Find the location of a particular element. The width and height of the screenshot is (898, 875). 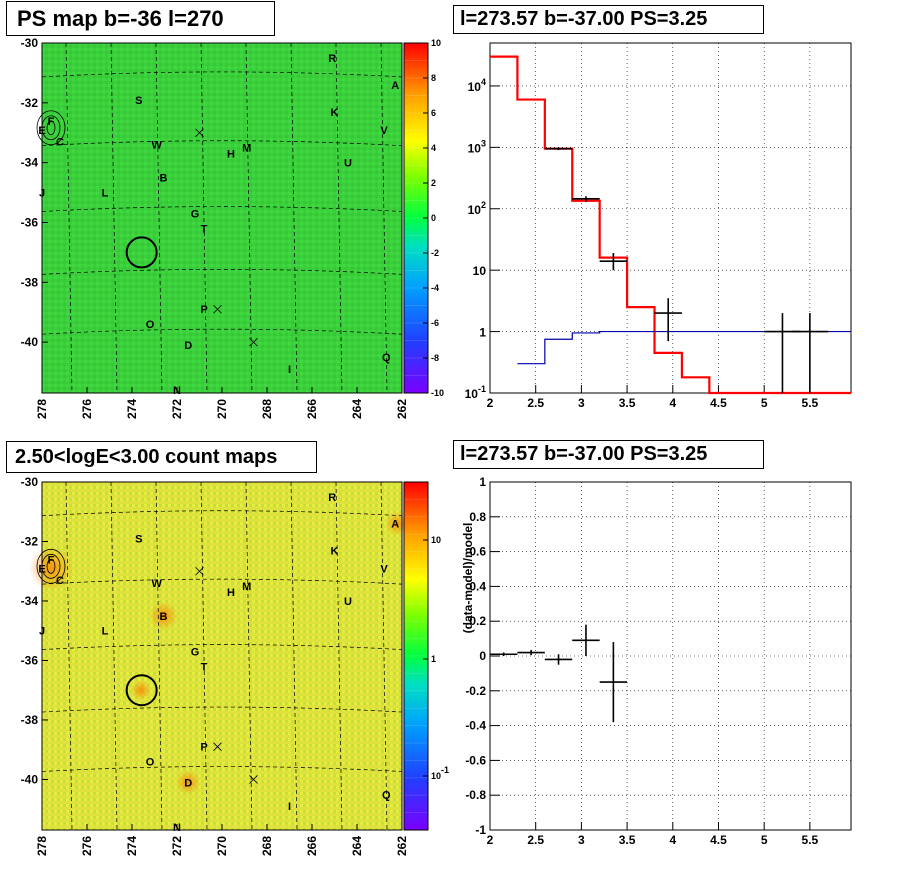

y-tick-label: -0.6 is located at coordinates (475, 760).